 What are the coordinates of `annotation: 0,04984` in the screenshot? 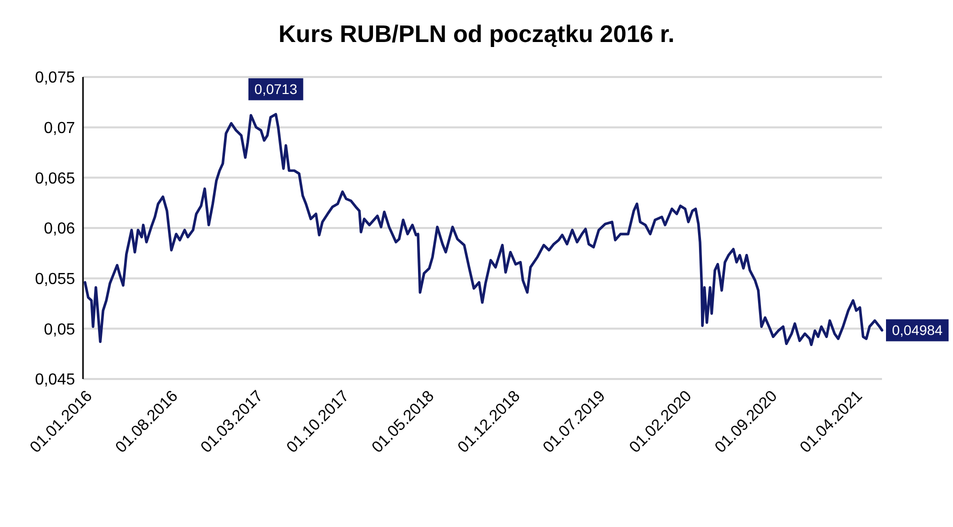 It's located at (917, 330).